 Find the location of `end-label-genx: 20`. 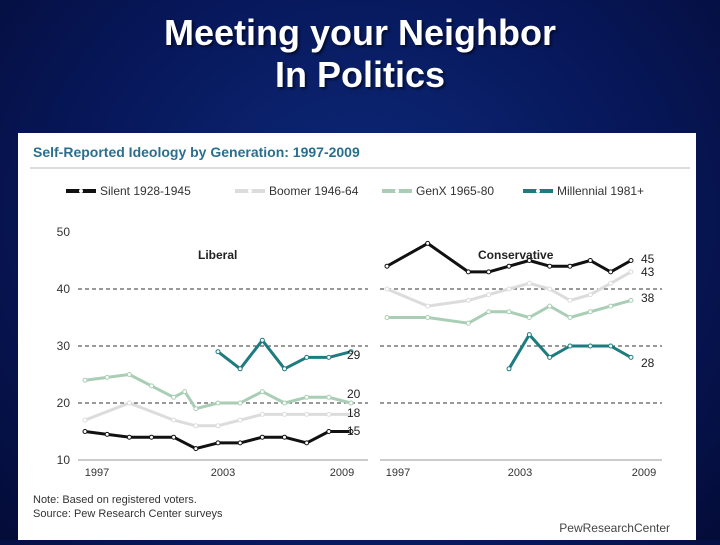

end-label-genx: 20 is located at coordinates (354, 394).